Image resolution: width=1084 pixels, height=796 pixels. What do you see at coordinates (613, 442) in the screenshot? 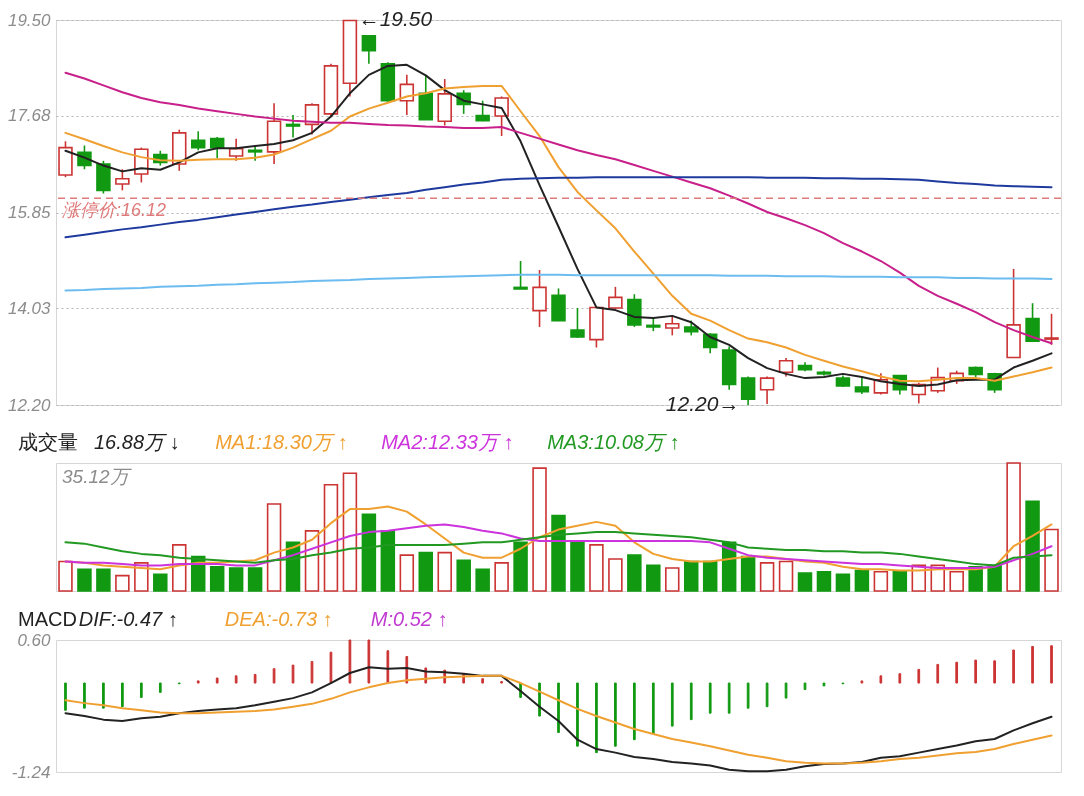
I see `text: MA3:10.08万 ↑` at bounding box center [613, 442].